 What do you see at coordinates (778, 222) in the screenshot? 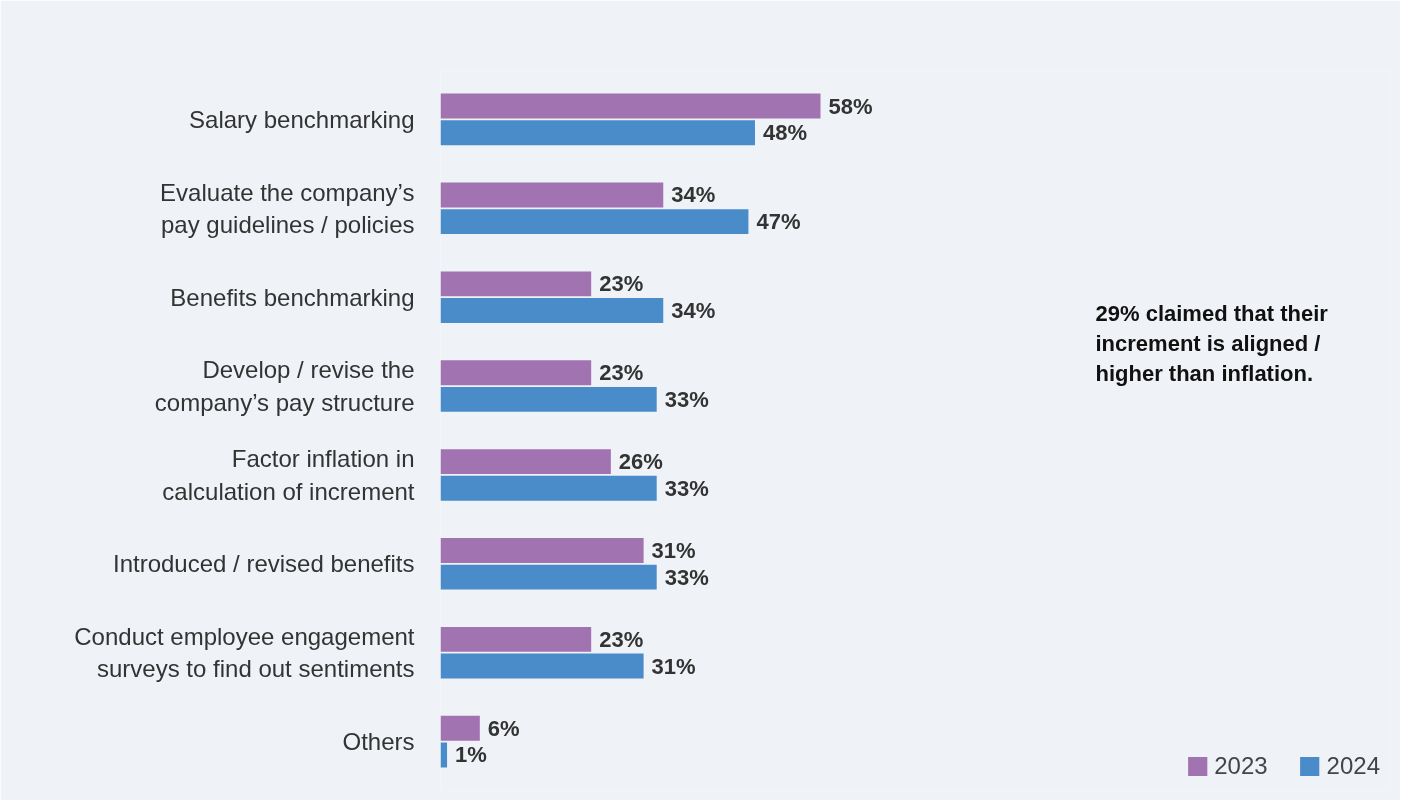
I see `data-label: 47%` at bounding box center [778, 222].